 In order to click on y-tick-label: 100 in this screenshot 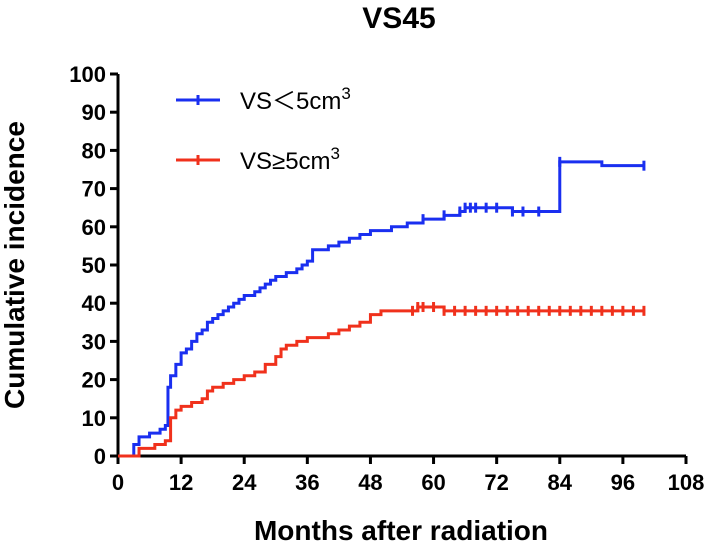, I will do `click(87, 74)`.